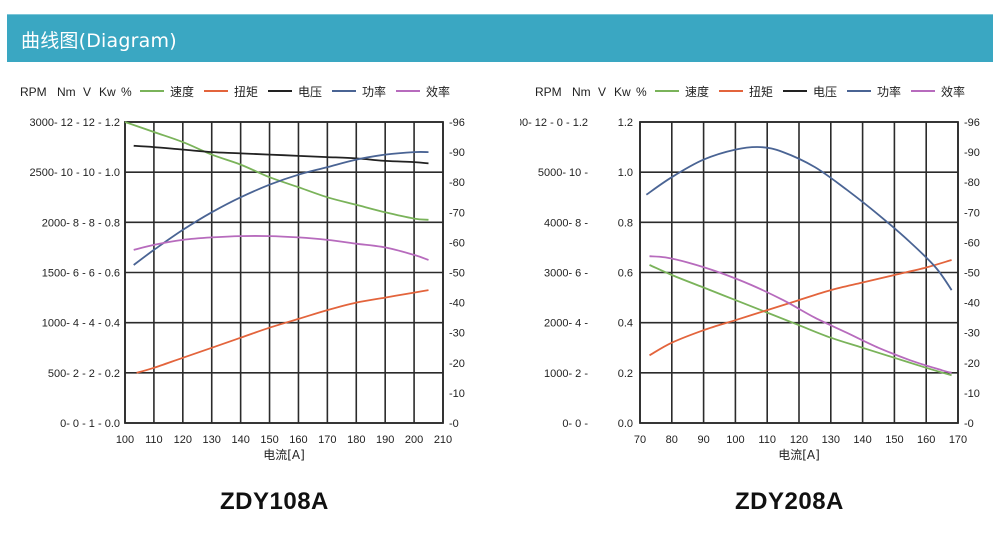  Describe the element at coordinates (74, 173) in the screenshot. I see `left-tick-label: 2500- 10 - 10 - 1.0` at that location.